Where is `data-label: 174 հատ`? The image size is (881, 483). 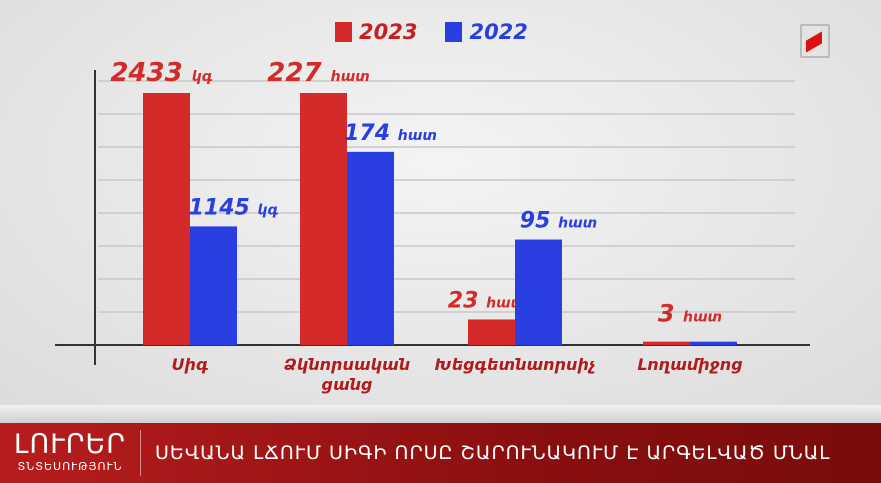 data-label: 174 հատ is located at coordinates (390, 133).